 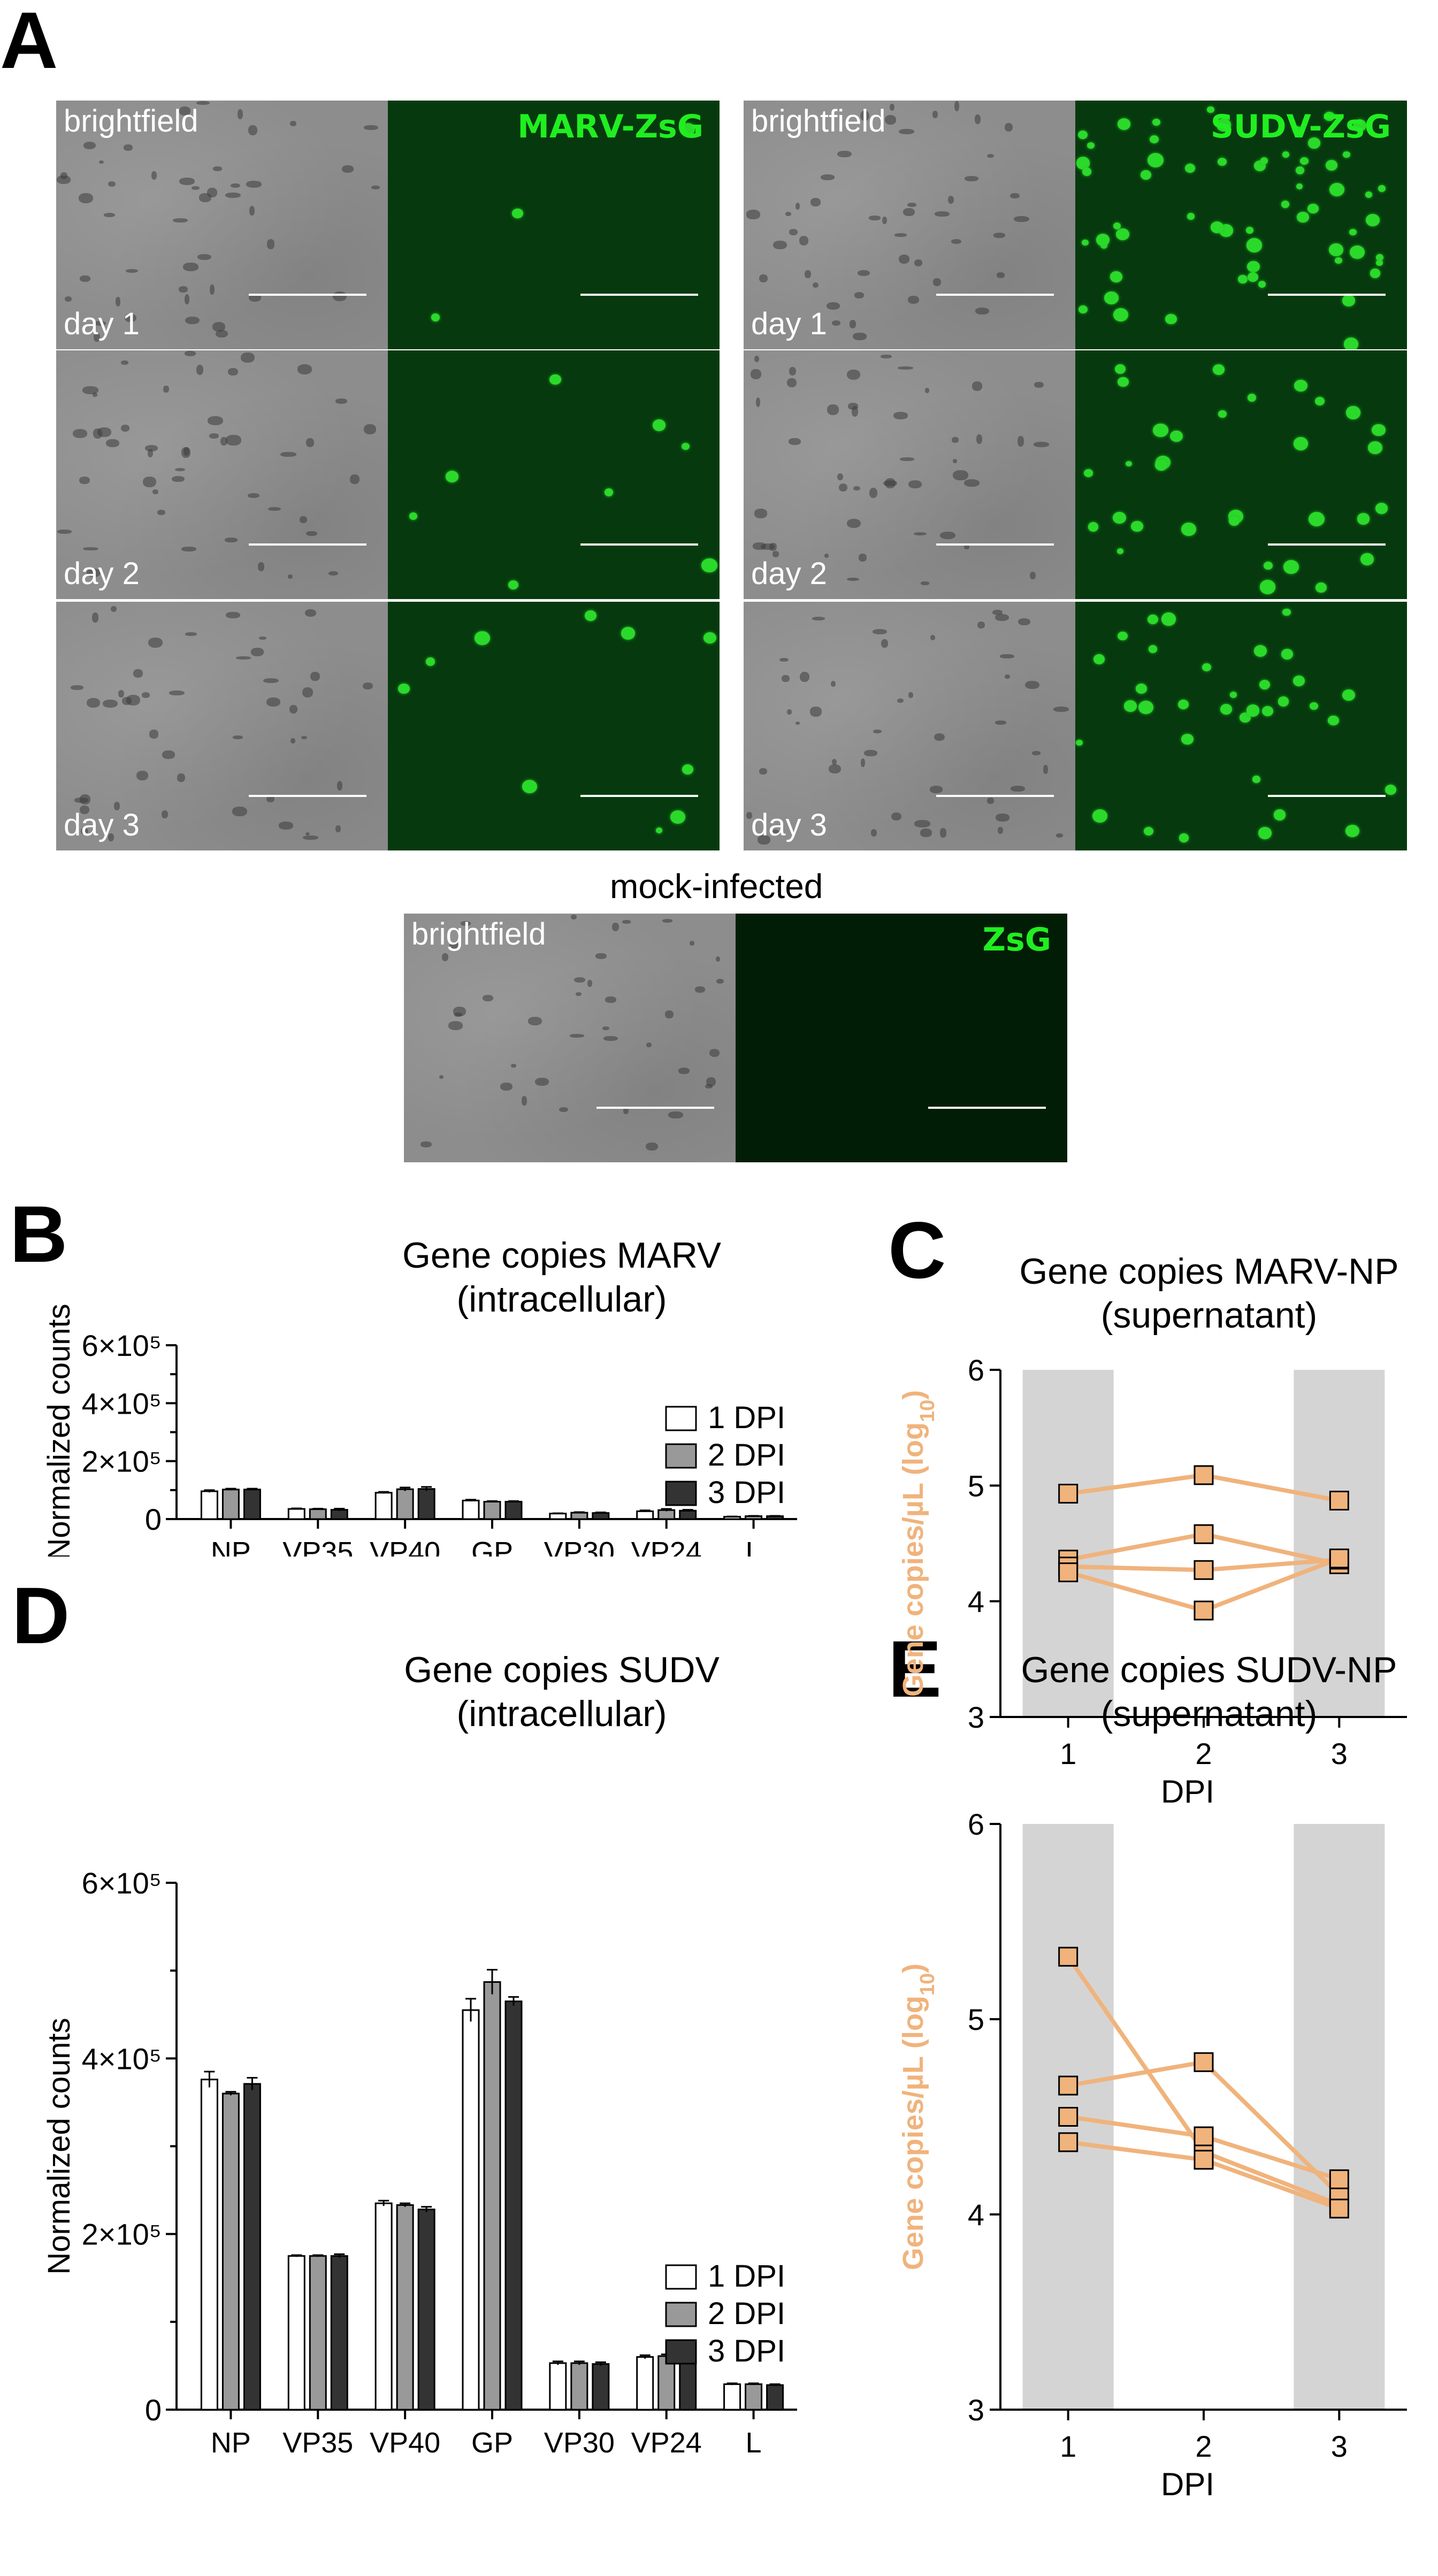 What do you see at coordinates (579, 1546) in the screenshot?
I see `x-tick-label: VP30` at bounding box center [579, 1546].